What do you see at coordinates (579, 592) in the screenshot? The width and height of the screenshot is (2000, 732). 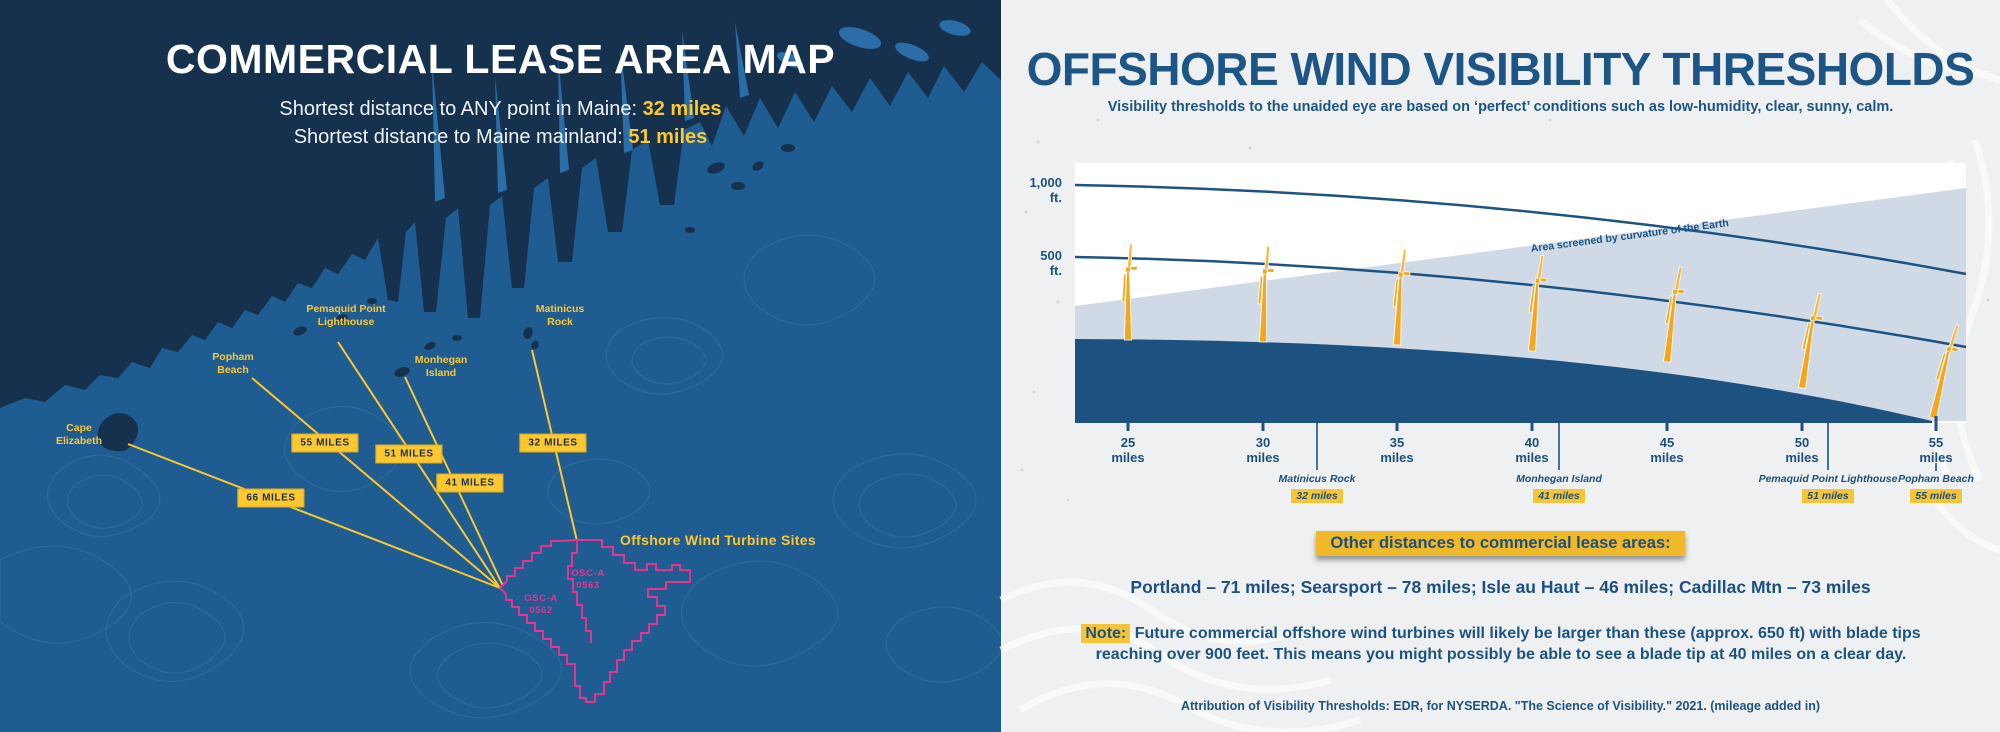 I see `lease-area-divider` at bounding box center [579, 592].